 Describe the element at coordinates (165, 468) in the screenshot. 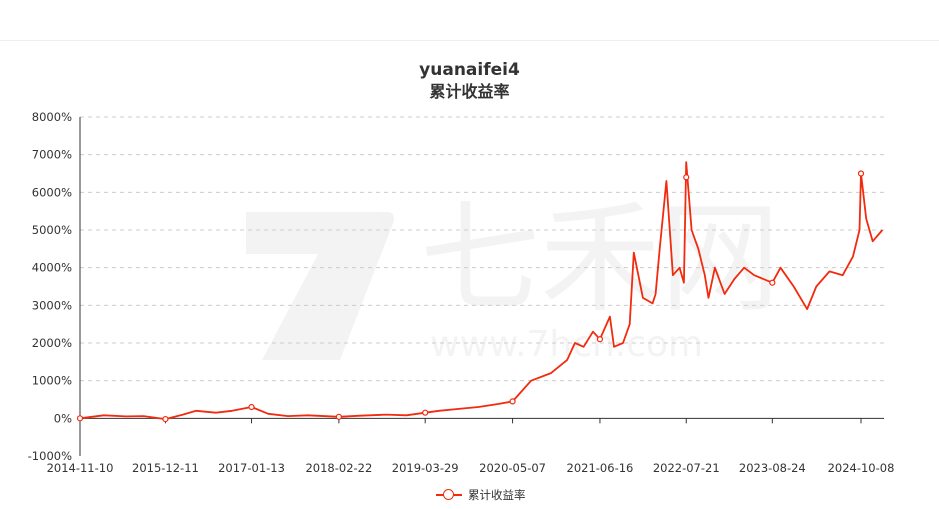

I see `x-tick-label: 2015-12-11` at that location.